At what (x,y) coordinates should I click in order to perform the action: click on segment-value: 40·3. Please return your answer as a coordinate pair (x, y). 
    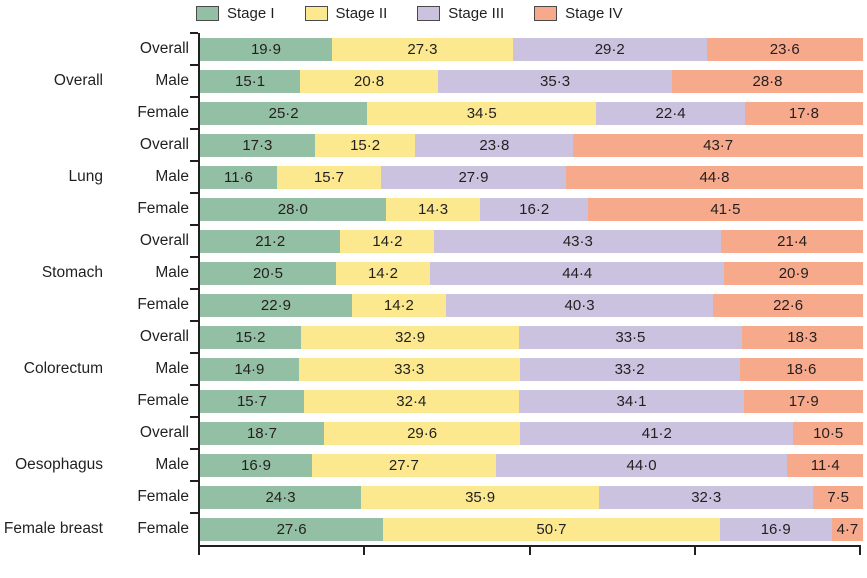
    Looking at the image, I should click on (579, 305).